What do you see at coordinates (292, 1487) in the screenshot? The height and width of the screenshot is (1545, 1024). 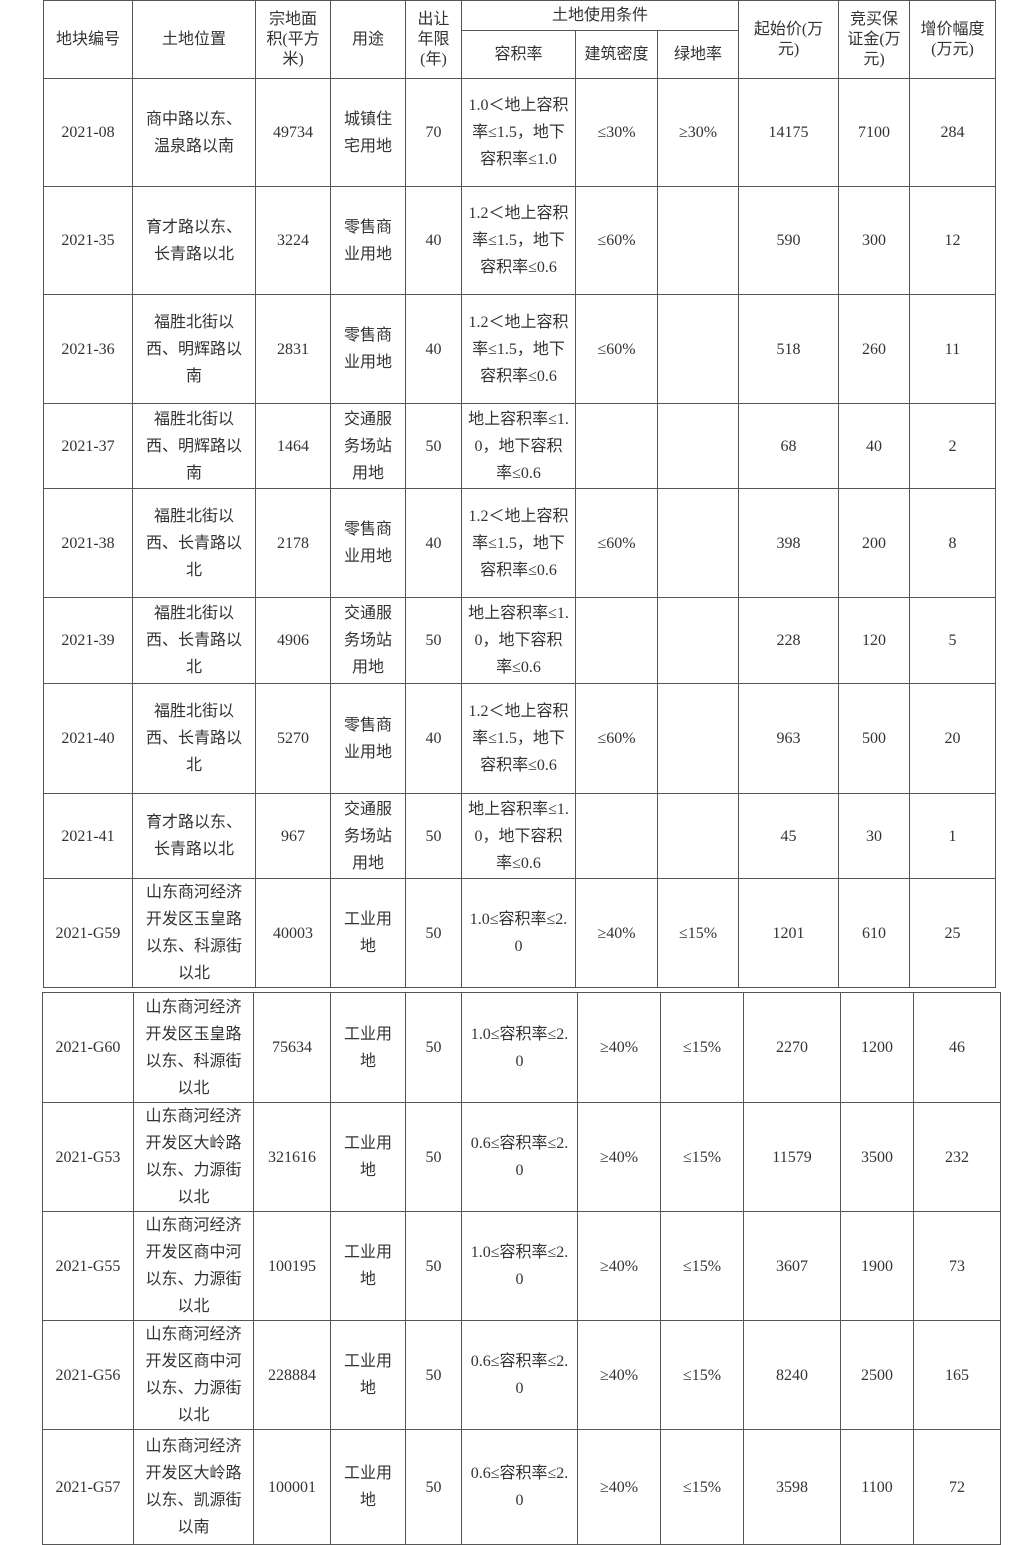 I see `area: 100001` at bounding box center [292, 1487].